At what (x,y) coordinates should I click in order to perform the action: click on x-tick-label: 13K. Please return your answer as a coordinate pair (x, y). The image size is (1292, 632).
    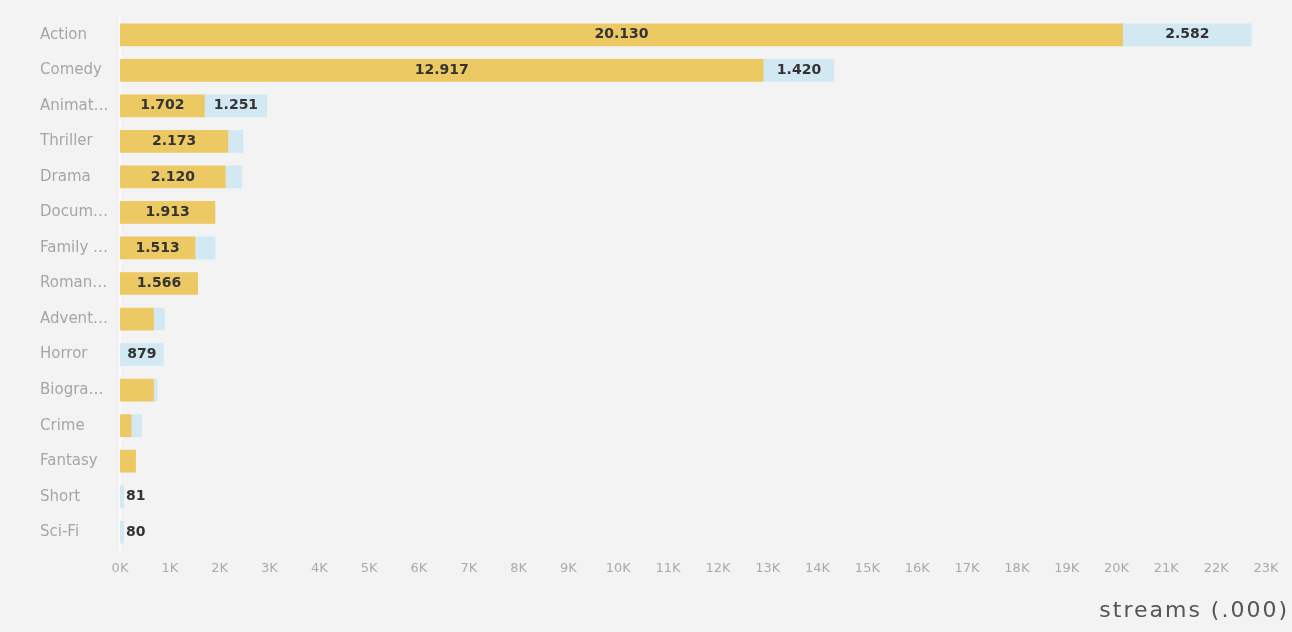
    Looking at the image, I should click on (768, 568).